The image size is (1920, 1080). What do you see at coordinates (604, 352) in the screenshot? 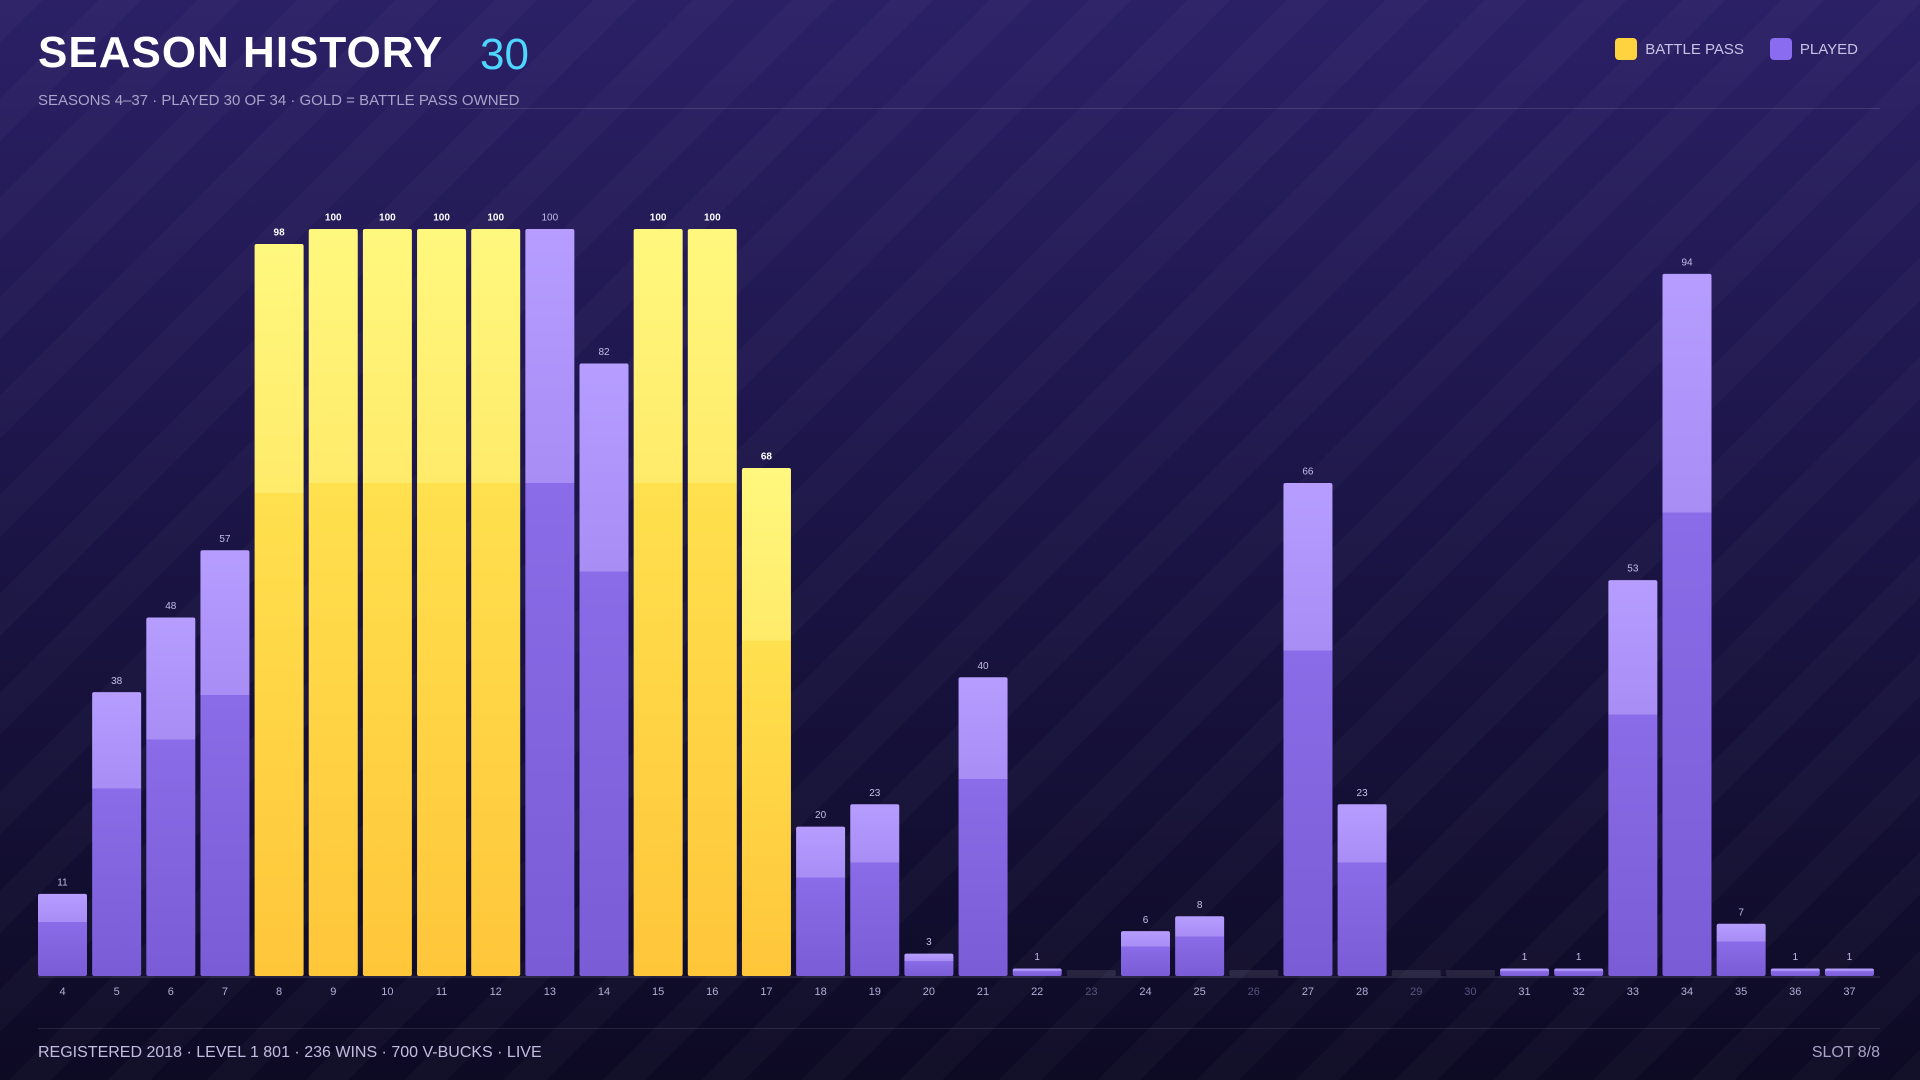
I see `value-label: 82` at bounding box center [604, 352].